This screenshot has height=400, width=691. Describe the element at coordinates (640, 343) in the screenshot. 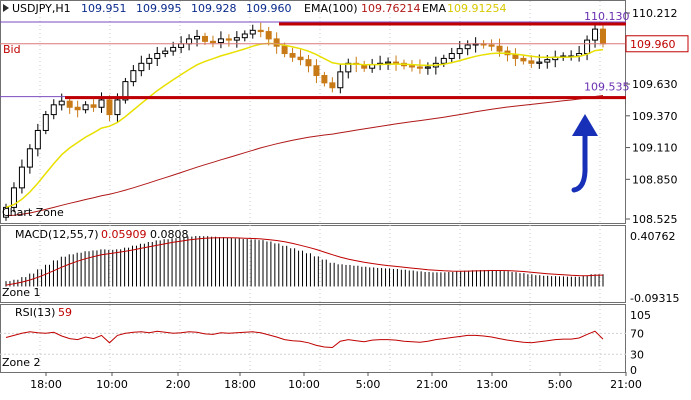

I see `rsi-axis: 105 70 30 0` at that location.